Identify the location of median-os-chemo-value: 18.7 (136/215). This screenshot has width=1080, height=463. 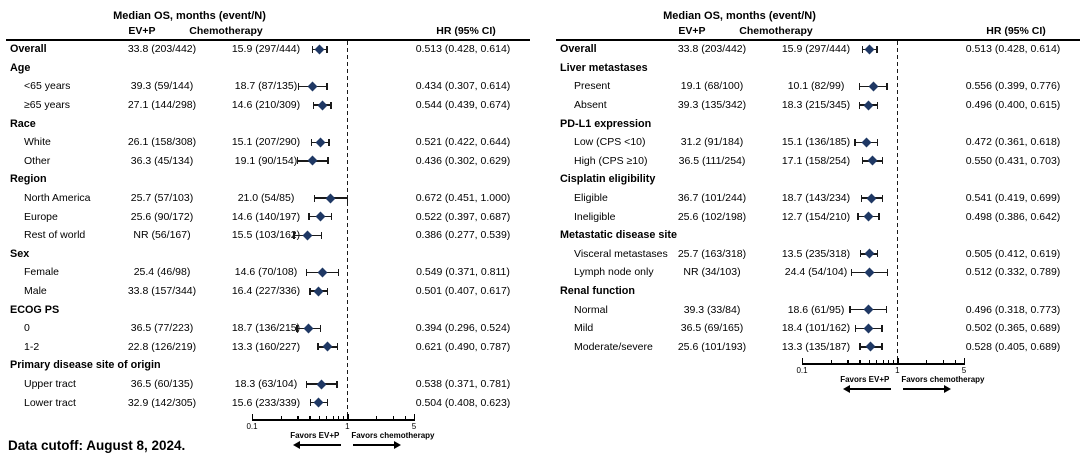
(266, 328).